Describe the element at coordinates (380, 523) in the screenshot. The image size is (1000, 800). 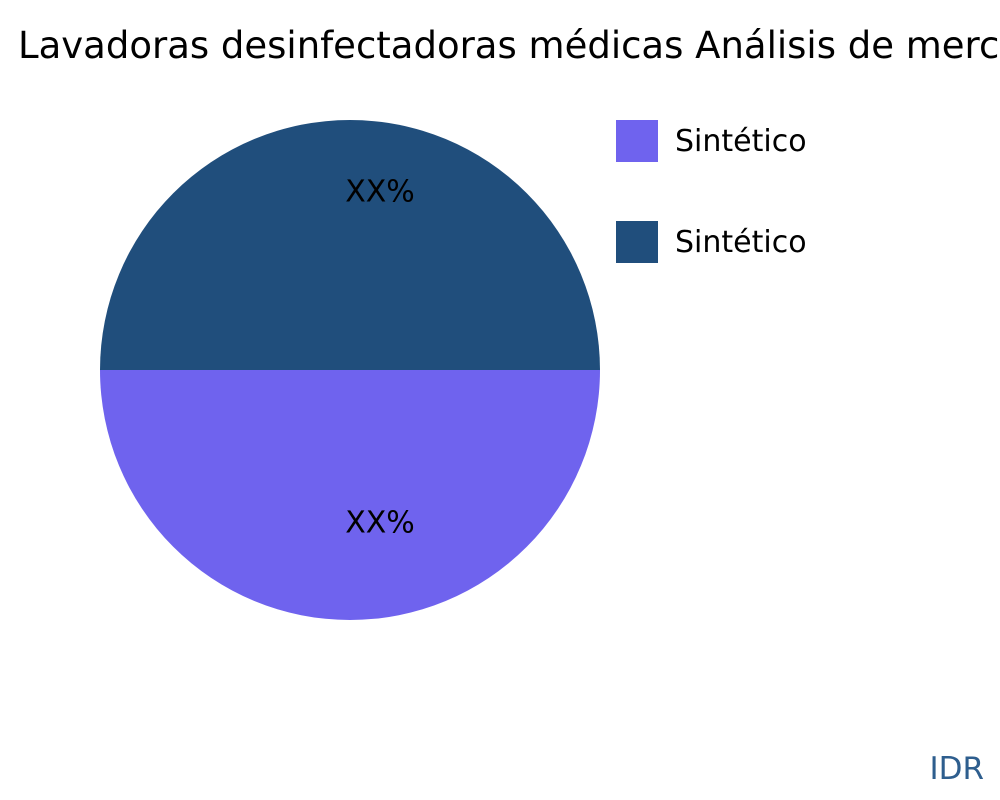
I see `slice-label-bottom: XX%` at that location.